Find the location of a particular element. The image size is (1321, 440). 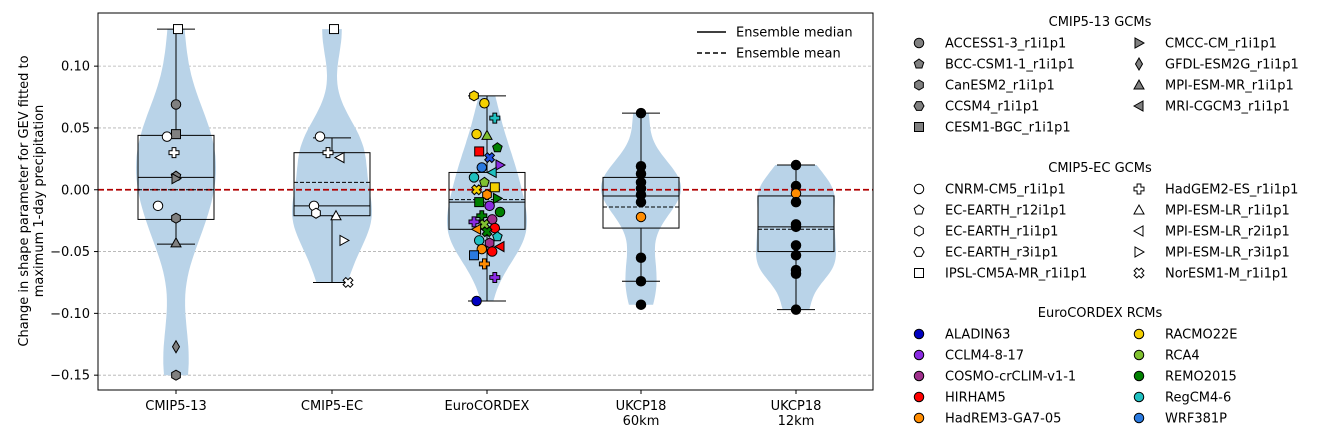

y-tick-label: 0.10 is located at coordinates (75, 67).